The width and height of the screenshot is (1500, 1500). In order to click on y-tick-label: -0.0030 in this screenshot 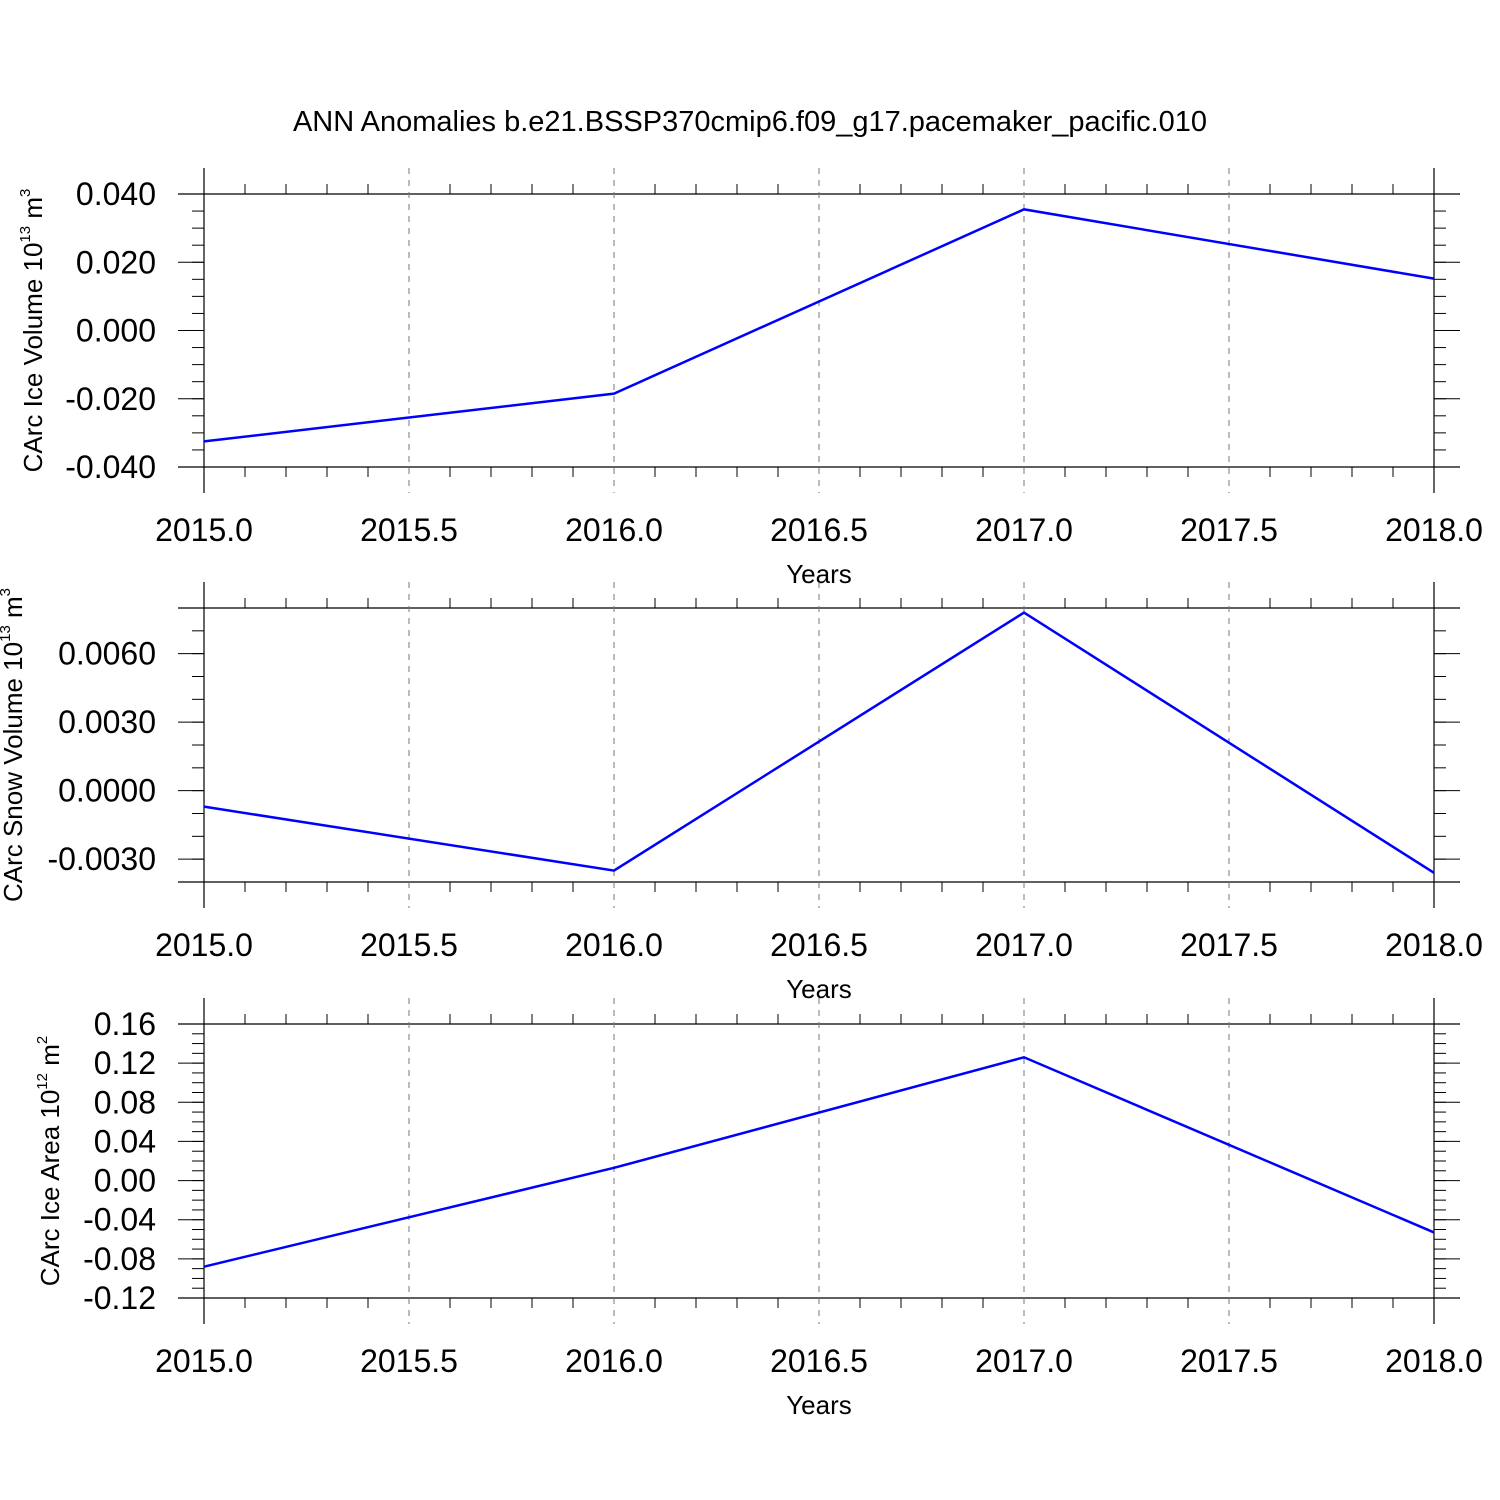, I will do `click(101, 859)`.